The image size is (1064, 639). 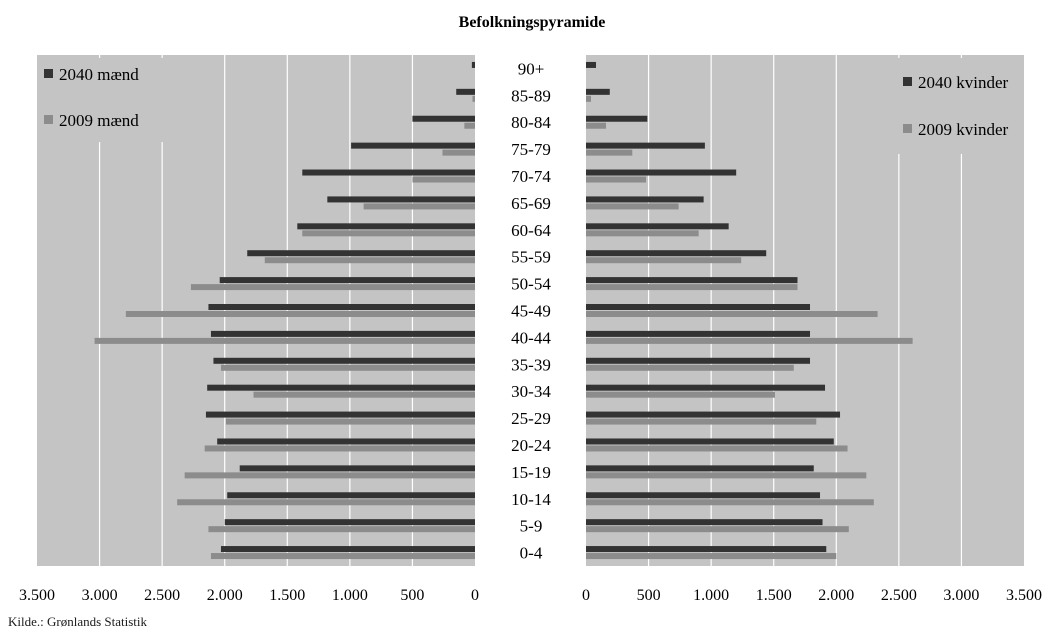 I want to click on right-tick-label: 1.000, so click(x=711, y=595).